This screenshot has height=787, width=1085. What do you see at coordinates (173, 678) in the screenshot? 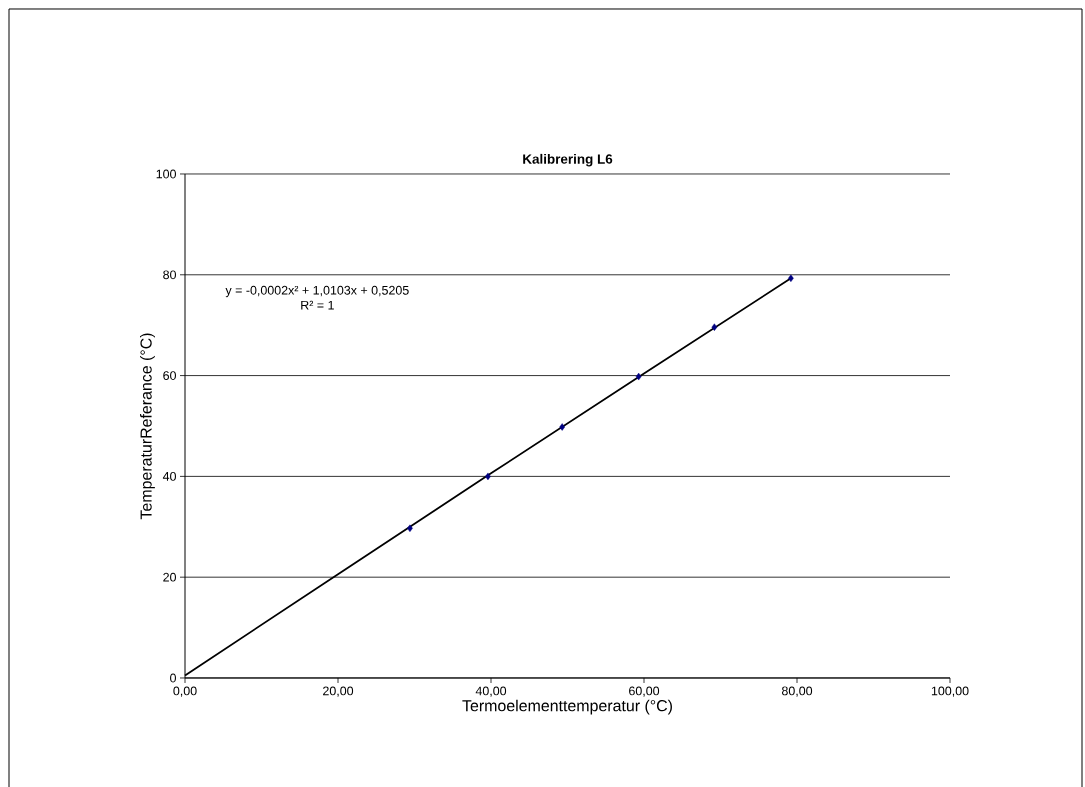
I see `y-tick-label: 0` at bounding box center [173, 678].